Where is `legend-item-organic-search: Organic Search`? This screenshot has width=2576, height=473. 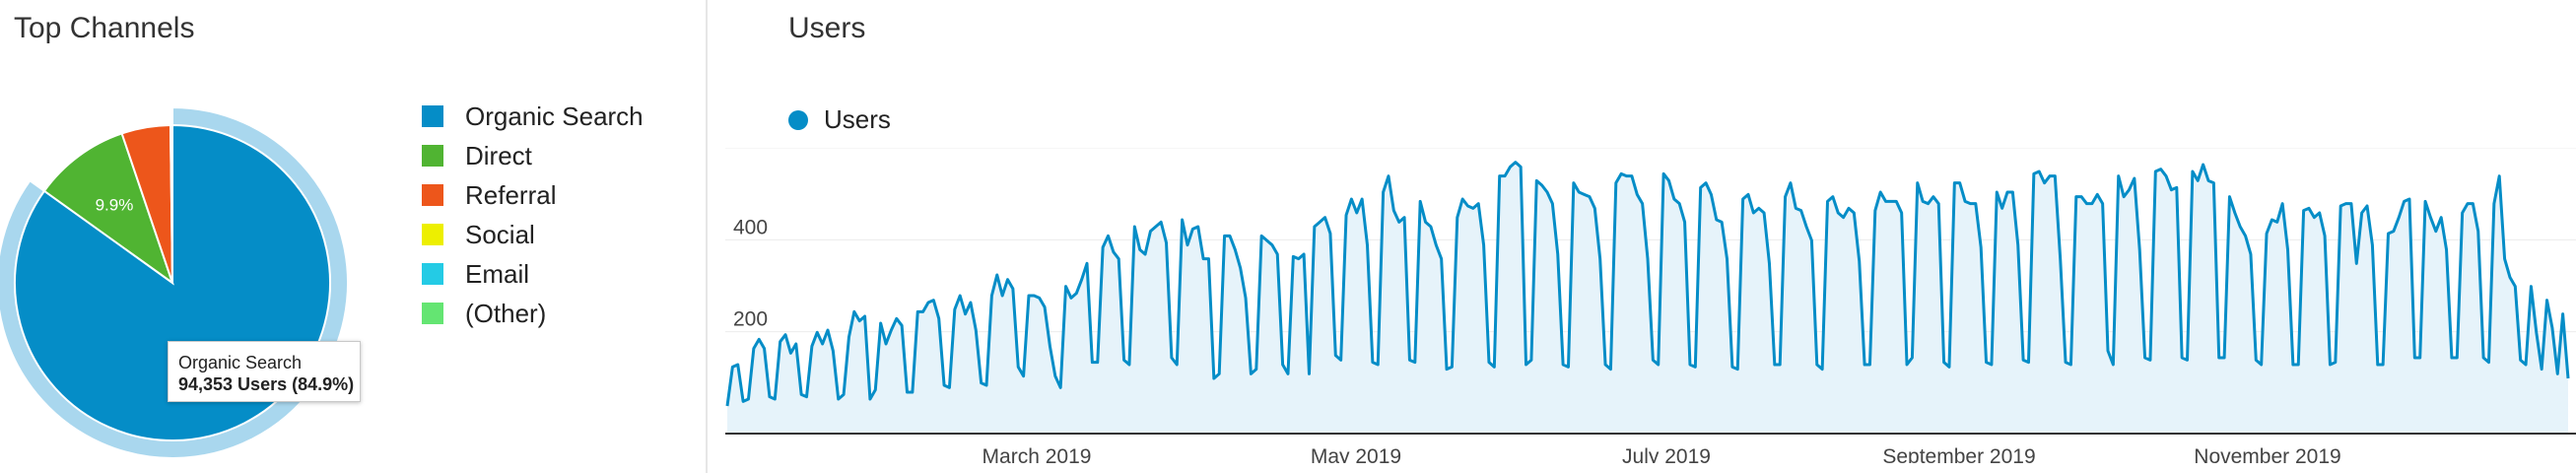 legend-item-organic-search: Organic Search is located at coordinates (533, 116).